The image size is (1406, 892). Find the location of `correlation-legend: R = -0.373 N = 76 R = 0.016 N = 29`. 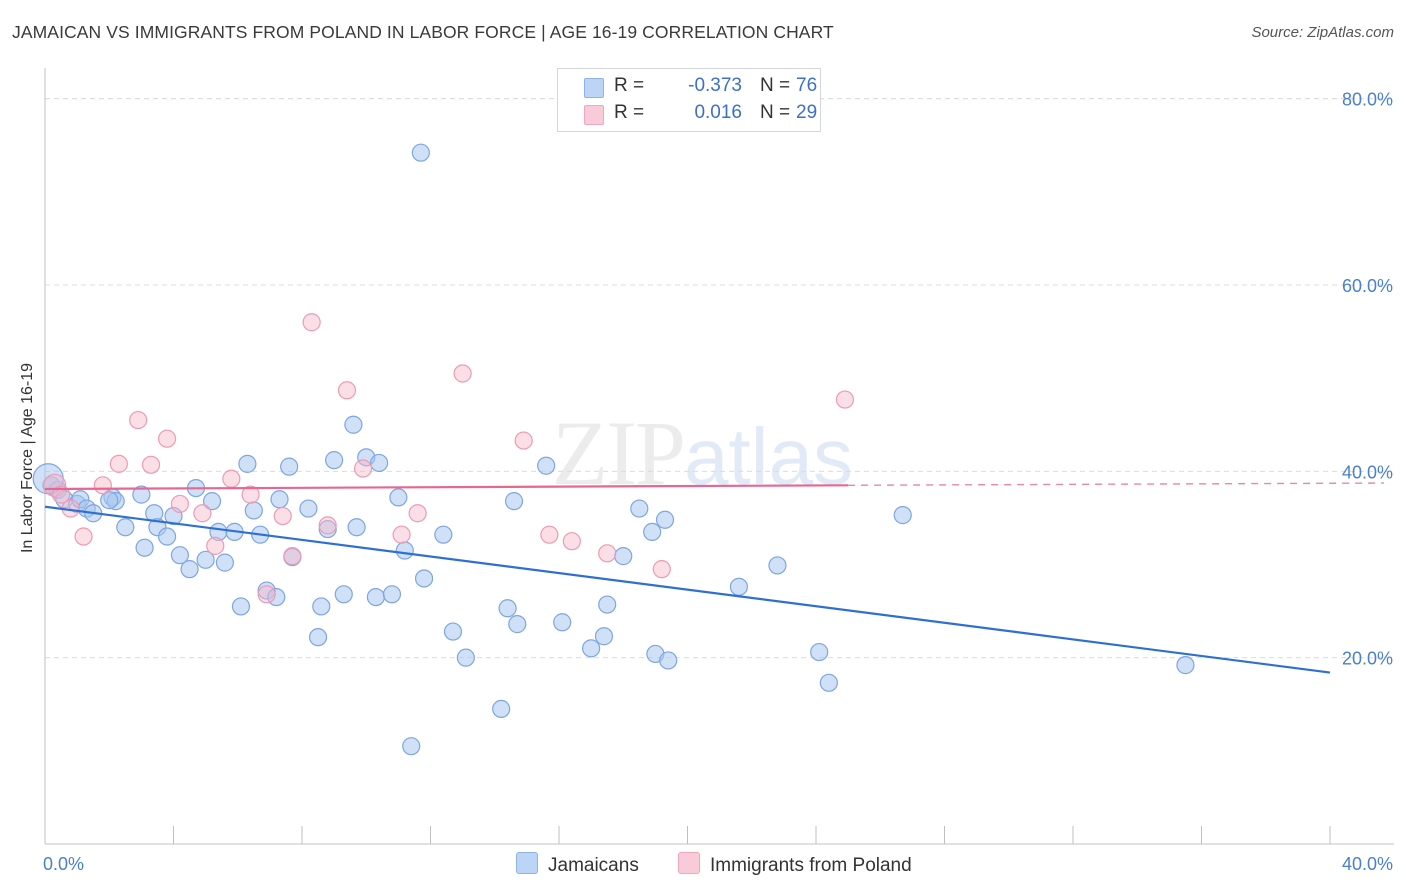

correlation-legend: R = -0.373 N = 76 R = 0.016 N = 29 is located at coordinates (689, 100).